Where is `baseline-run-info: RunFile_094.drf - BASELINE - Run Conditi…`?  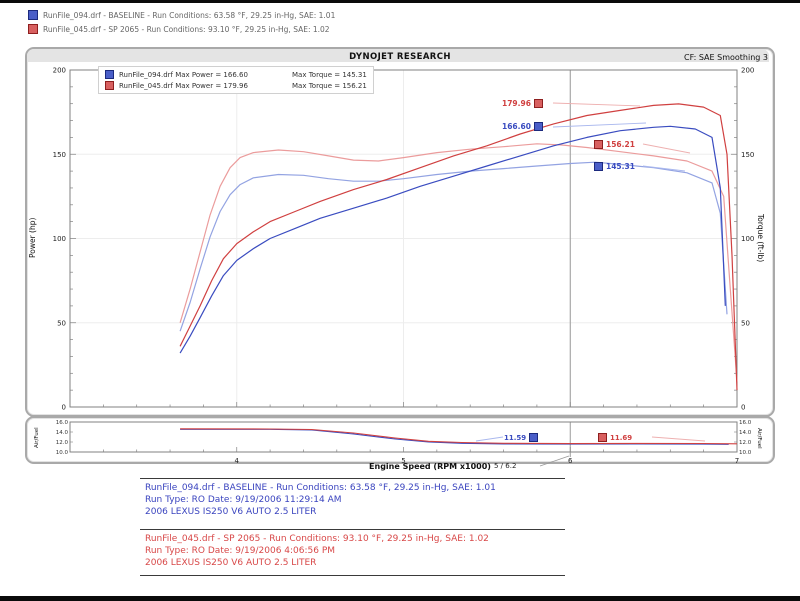
baseline-run-info: RunFile_094.drf - BASELINE - Run Conditi… is located at coordinates (425, 500).